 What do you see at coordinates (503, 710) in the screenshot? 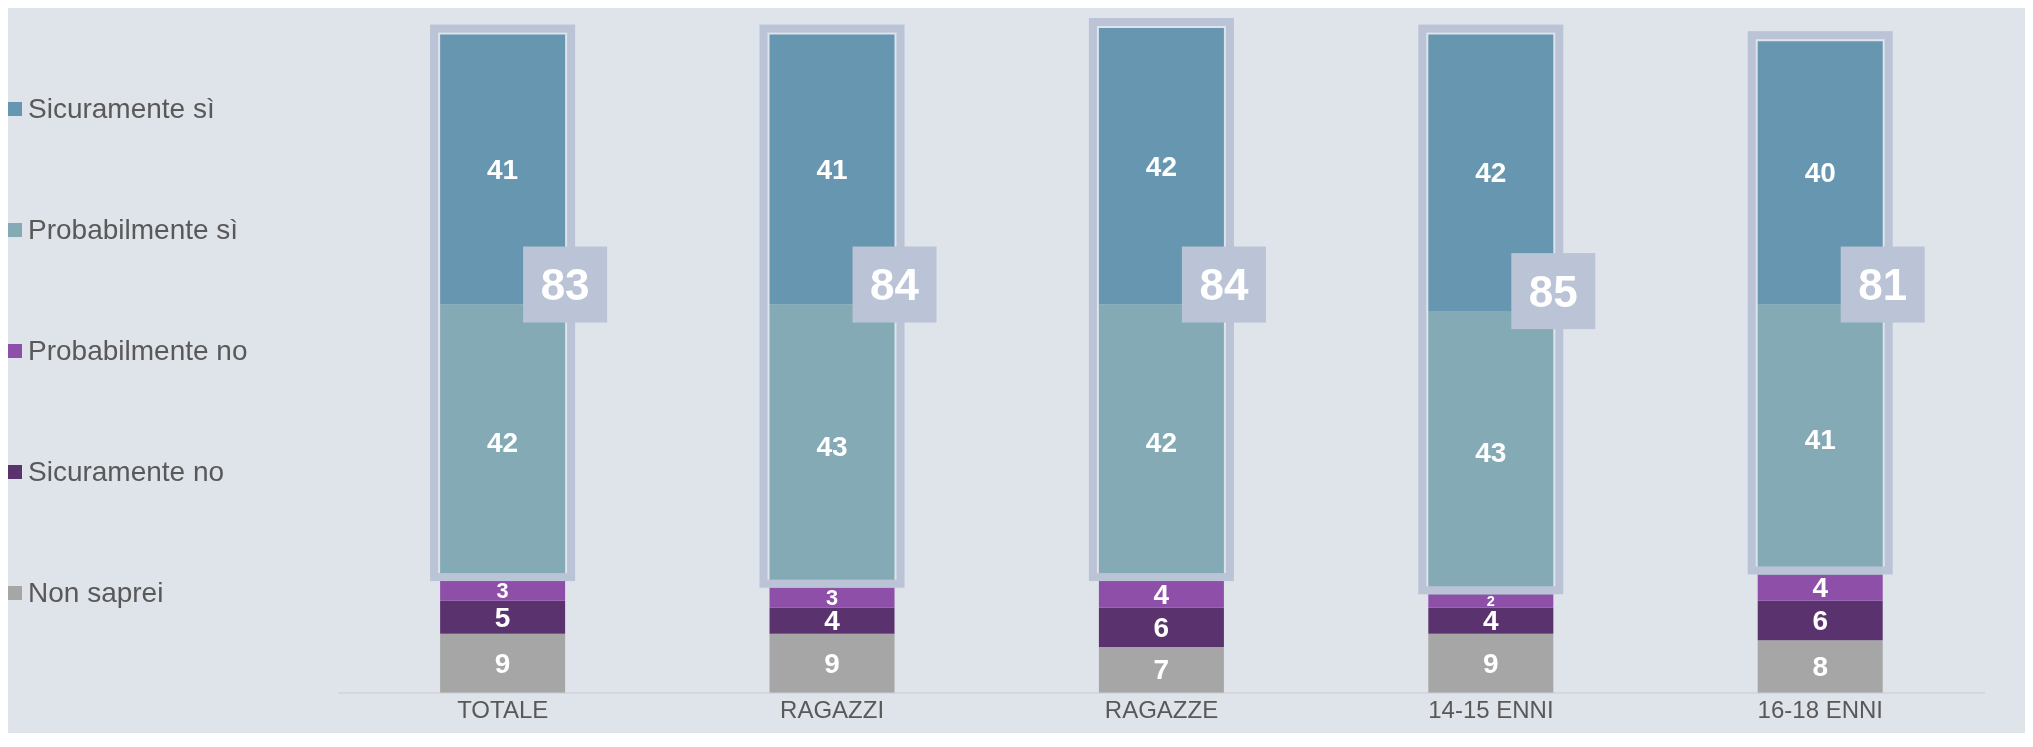
I see `x-tick-label: TOTALE` at bounding box center [503, 710].